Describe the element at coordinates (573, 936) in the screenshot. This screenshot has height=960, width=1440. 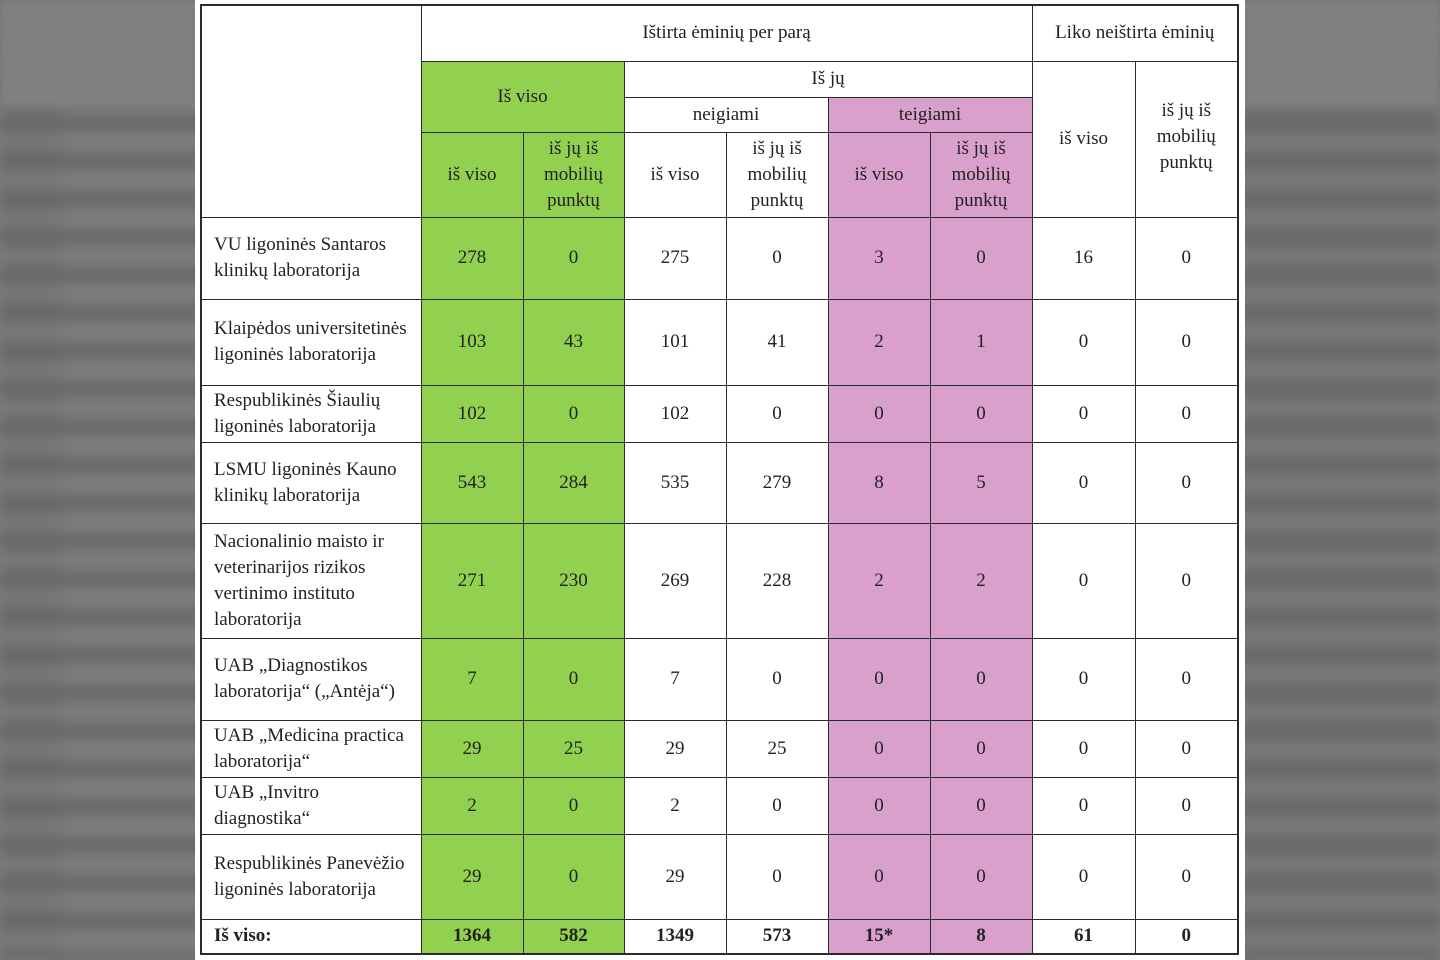
I see `total-total-mobile: 582` at that location.